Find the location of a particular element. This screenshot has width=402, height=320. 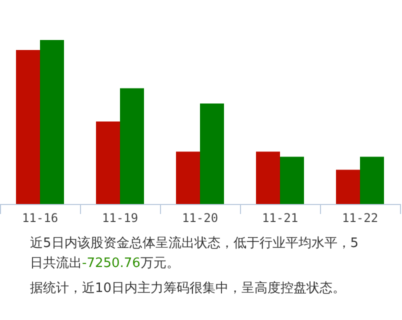

text: 近5日内该股资金总体呈流出状态，低于行业平均水平，5日共流出-7250.76万元。 is located at coordinates (195, 254).